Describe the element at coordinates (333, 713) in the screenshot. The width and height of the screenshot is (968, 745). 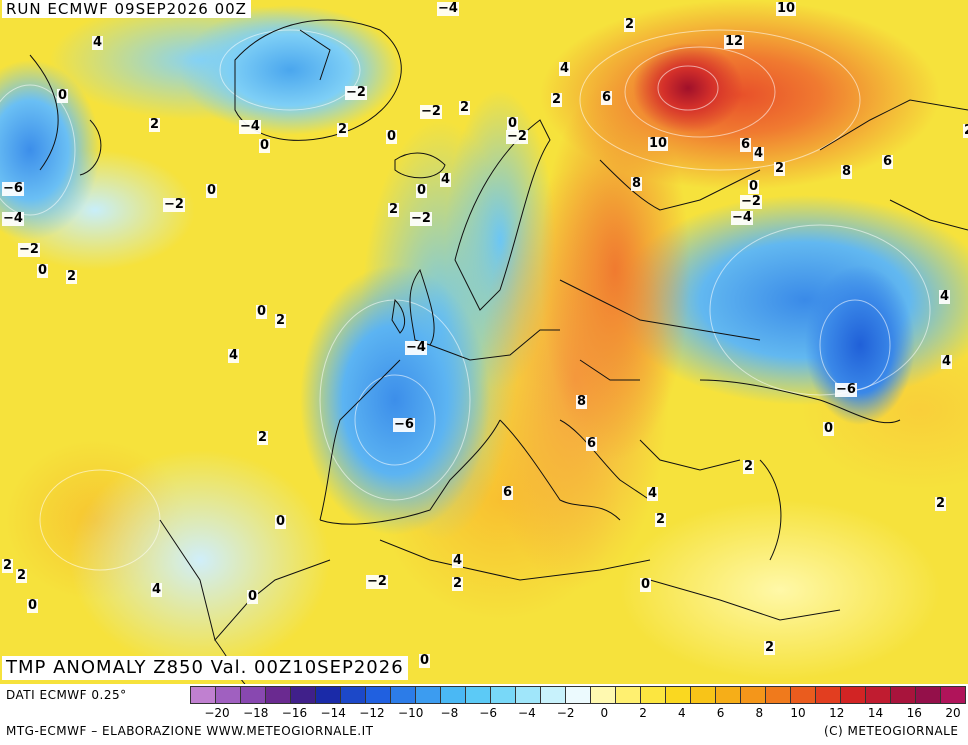
I see `color-scale-tick: −14` at that location.